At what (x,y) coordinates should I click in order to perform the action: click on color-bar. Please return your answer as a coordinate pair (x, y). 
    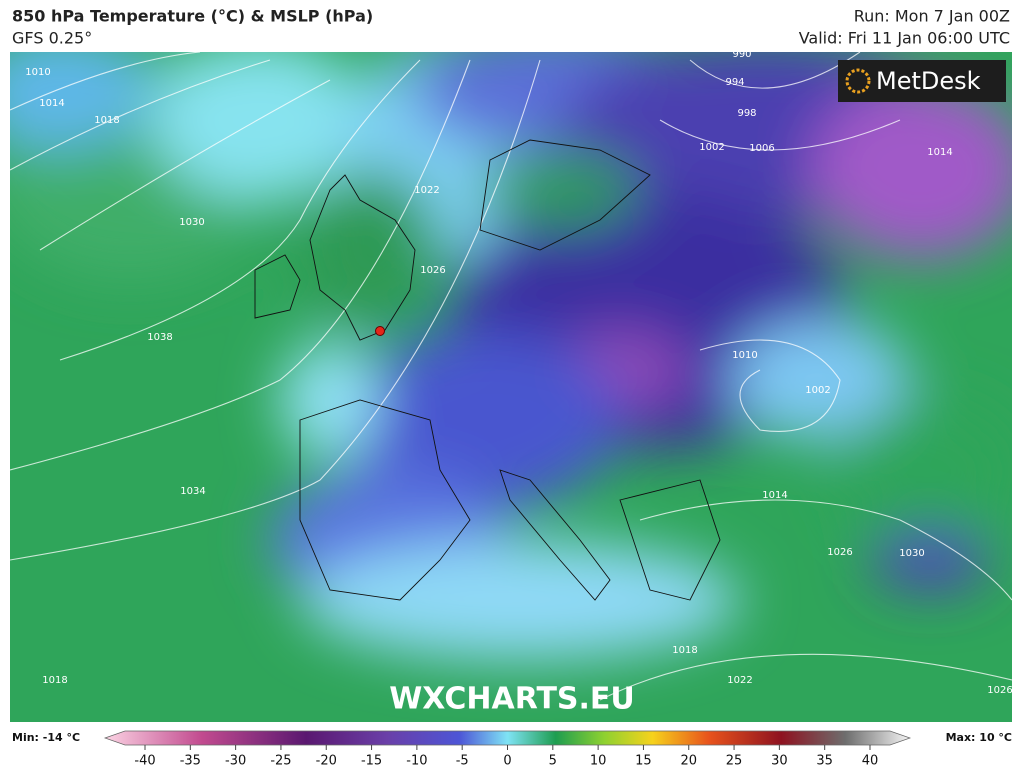
    Looking at the image, I should click on (507, 738).